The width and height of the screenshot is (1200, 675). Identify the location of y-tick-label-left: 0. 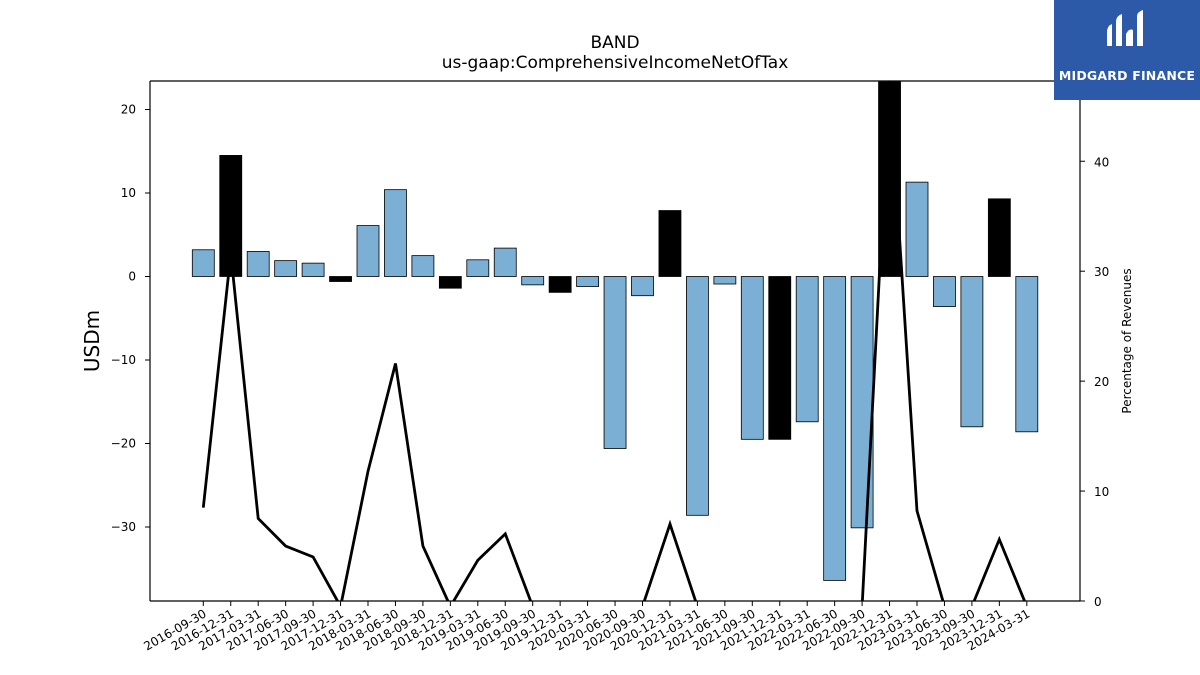
(132, 277).